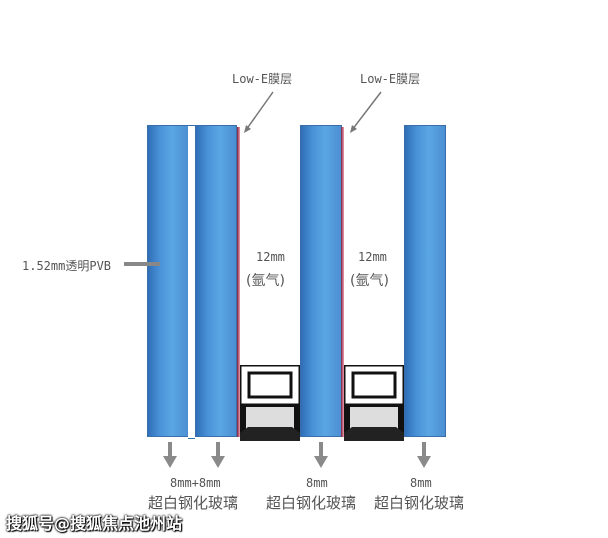  Describe the element at coordinates (270, 257) in the screenshot. I see `gap1-size: 12mm` at that location.